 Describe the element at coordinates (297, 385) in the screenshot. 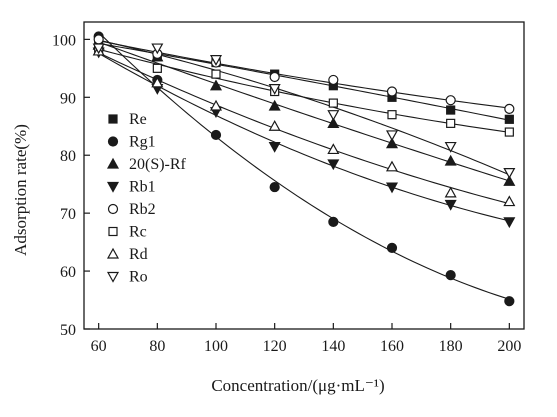

I see `x-axis-label: Concentration/(μg·mL⁻¹)` at that location.